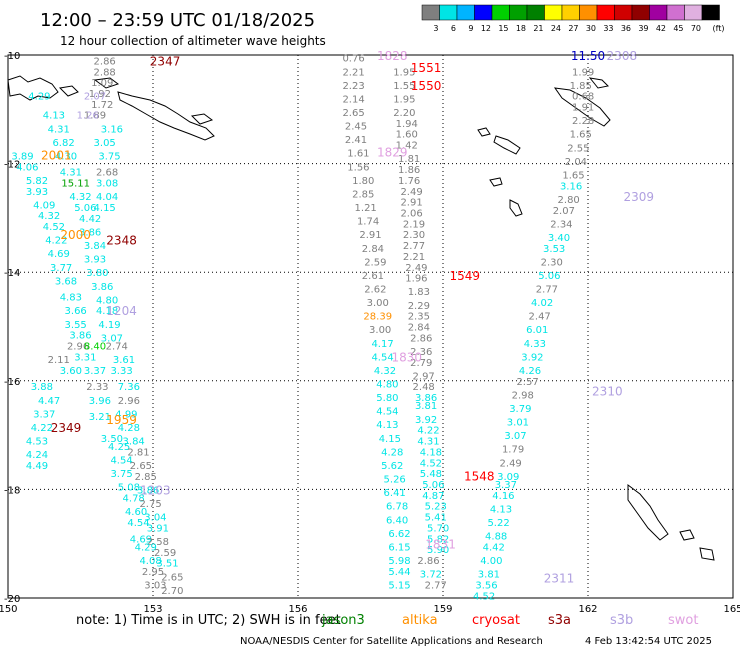  What do you see at coordinates (75, 184) in the screenshot?
I see `wave-height-point: 15.11` at bounding box center [75, 184].